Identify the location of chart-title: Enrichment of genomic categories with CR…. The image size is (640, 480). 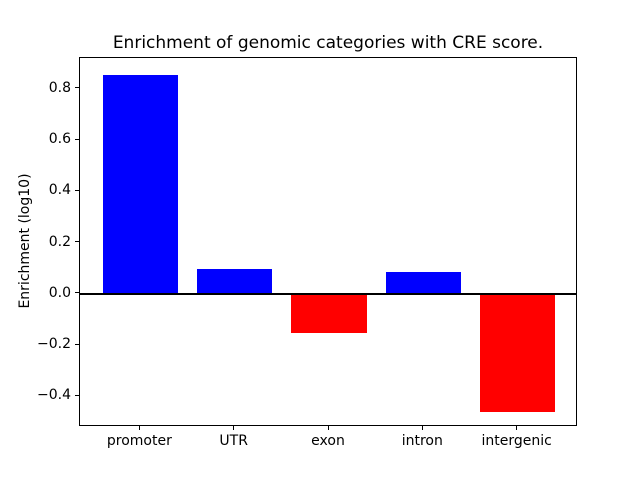
(328, 43).